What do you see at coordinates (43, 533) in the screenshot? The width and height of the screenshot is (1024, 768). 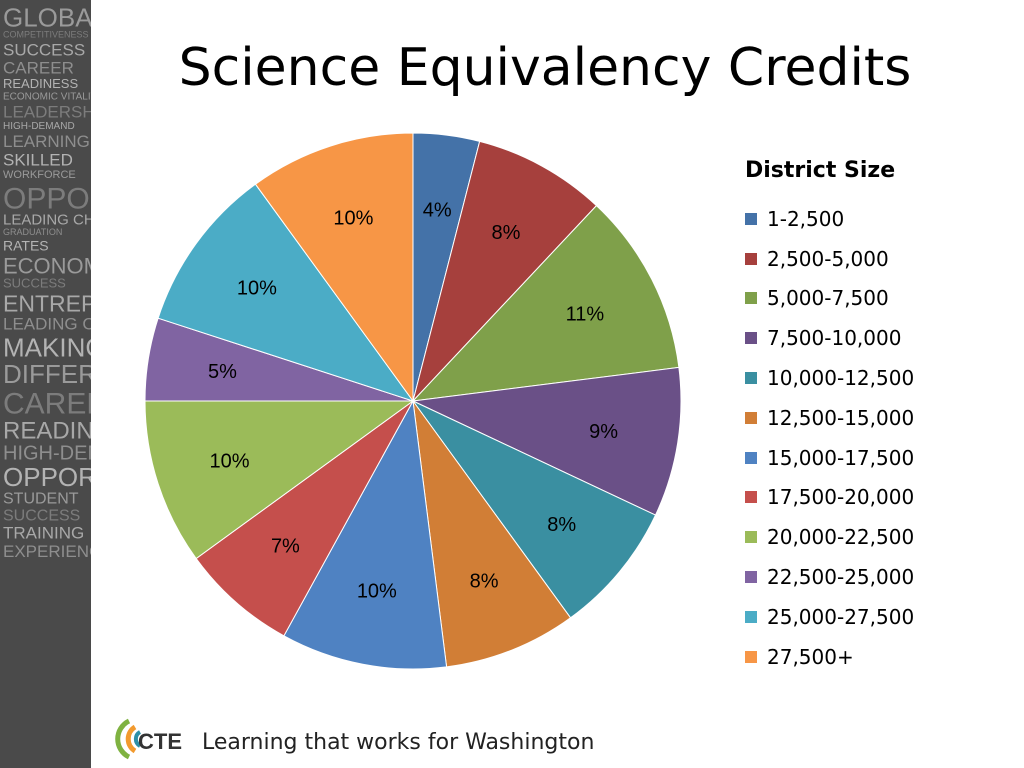 I see `sidebar-word: TRAINING` at bounding box center [43, 533].